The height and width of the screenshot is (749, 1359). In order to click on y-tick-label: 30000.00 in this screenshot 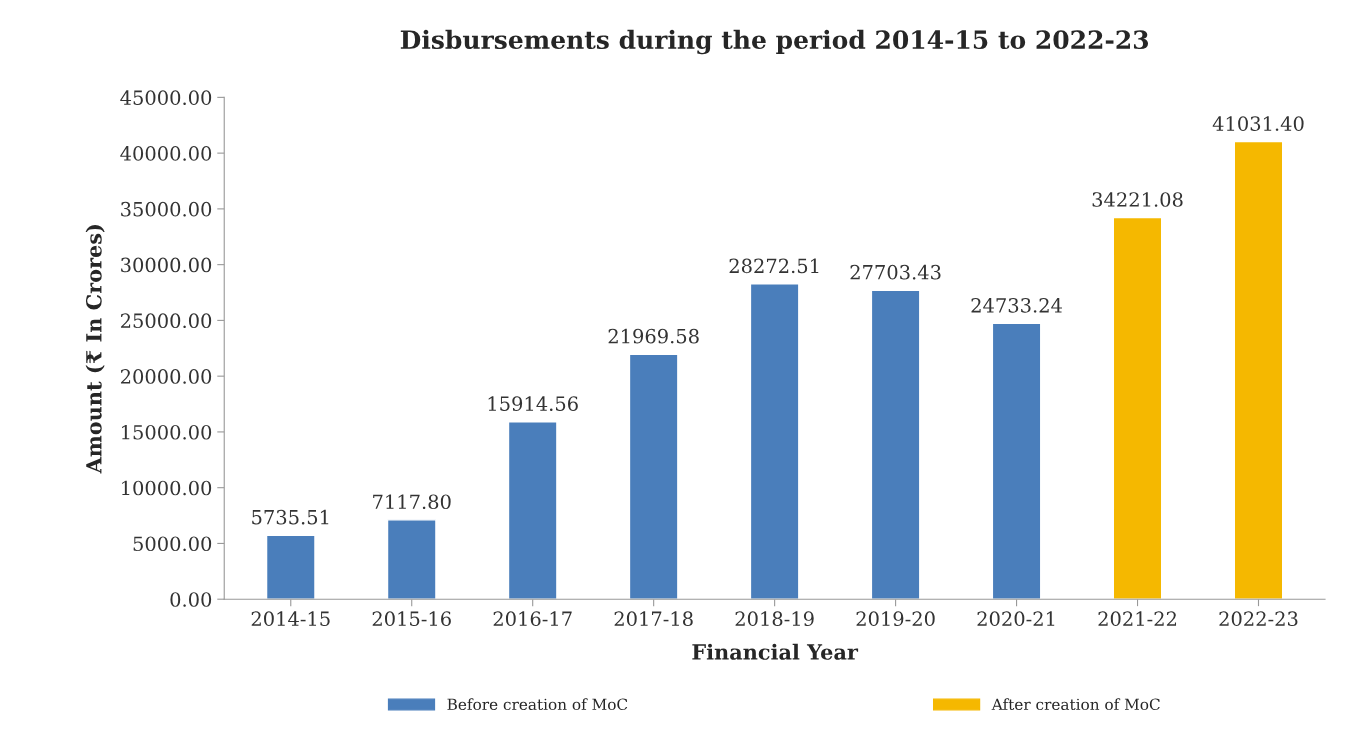, I will do `click(166, 265)`.